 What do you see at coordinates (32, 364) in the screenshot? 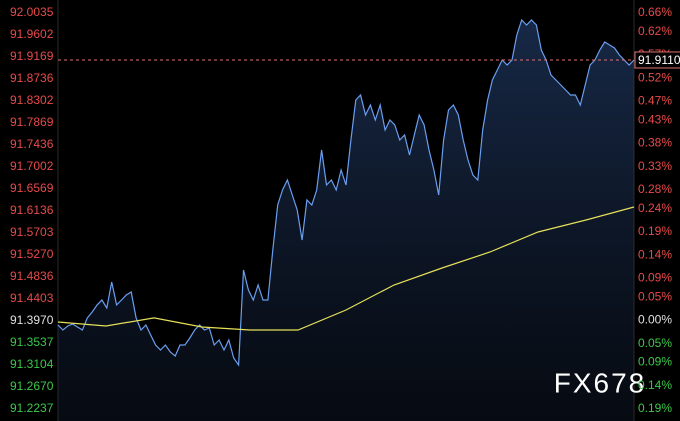
I see `y-tick-label: 91.3104` at bounding box center [32, 364].